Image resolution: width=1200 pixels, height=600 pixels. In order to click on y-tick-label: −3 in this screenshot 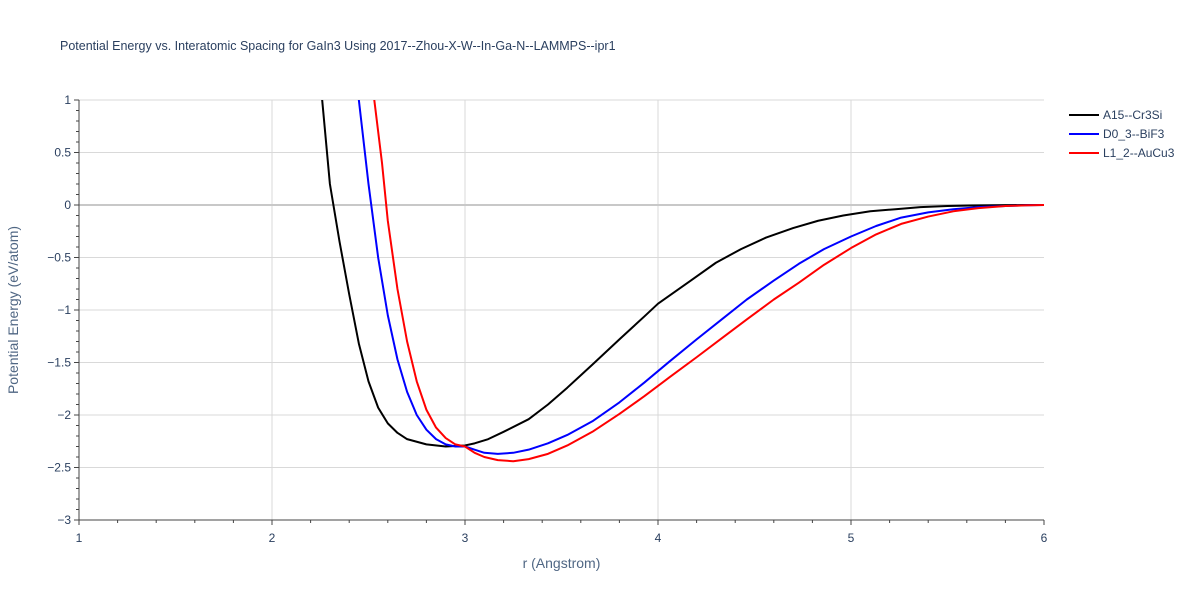, I will do `click(64, 520)`.